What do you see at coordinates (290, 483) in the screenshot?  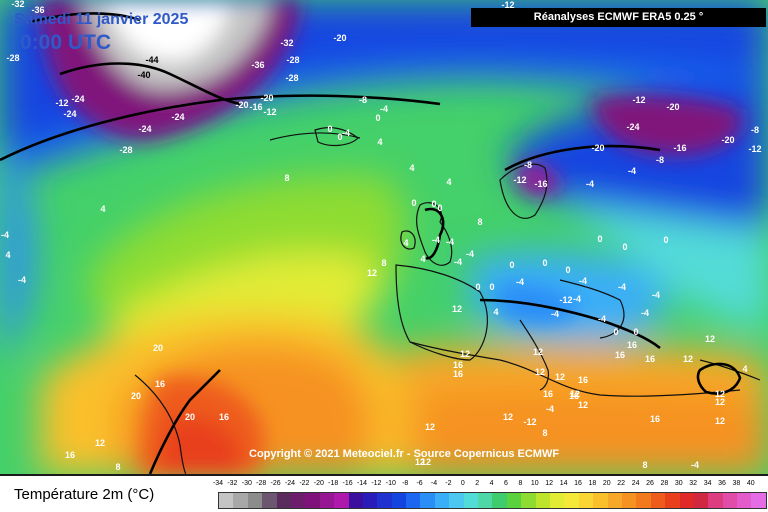 I see `legend-tick-label: -24` at bounding box center [290, 483].